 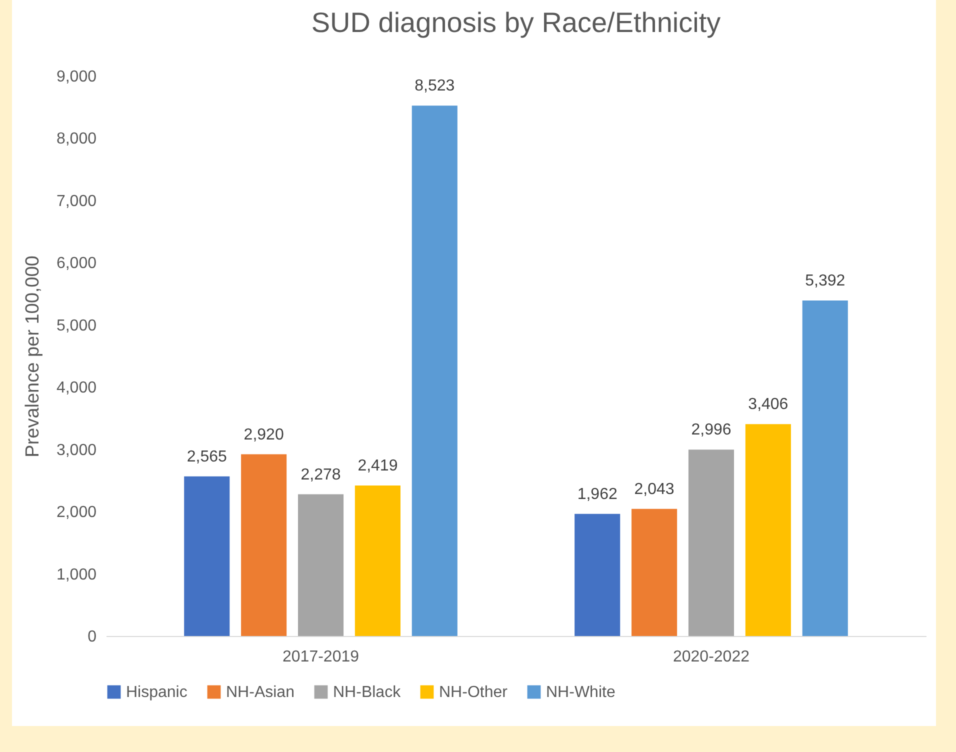 What do you see at coordinates (260, 692) in the screenshot?
I see `legend-label: NH-Asian` at bounding box center [260, 692].